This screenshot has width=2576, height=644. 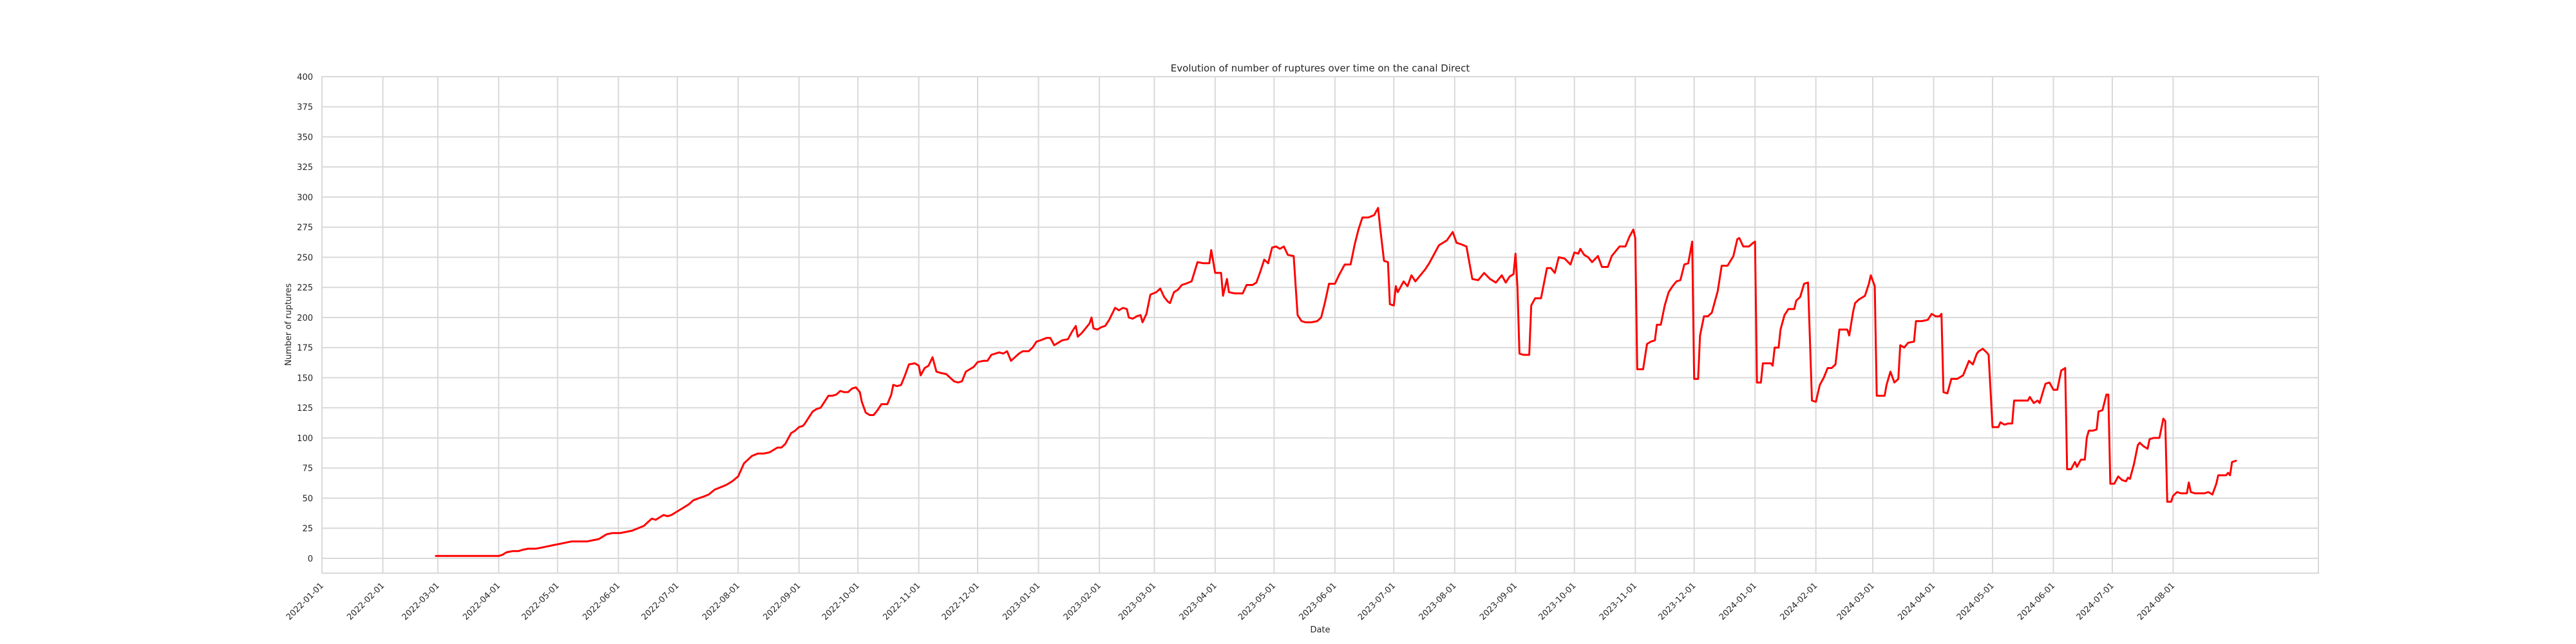 What do you see at coordinates (1320, 630) in the screenshot?
I see `x-axis-label: Date` at bounding box center [1320, 630].